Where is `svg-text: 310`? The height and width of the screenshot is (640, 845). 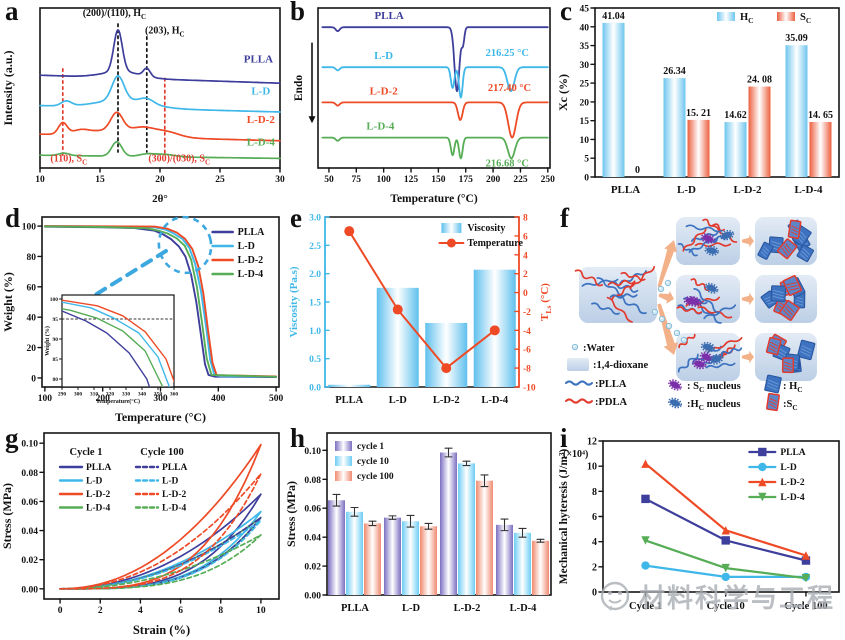
svg-text: 310 is located at coordinates (94, 395).